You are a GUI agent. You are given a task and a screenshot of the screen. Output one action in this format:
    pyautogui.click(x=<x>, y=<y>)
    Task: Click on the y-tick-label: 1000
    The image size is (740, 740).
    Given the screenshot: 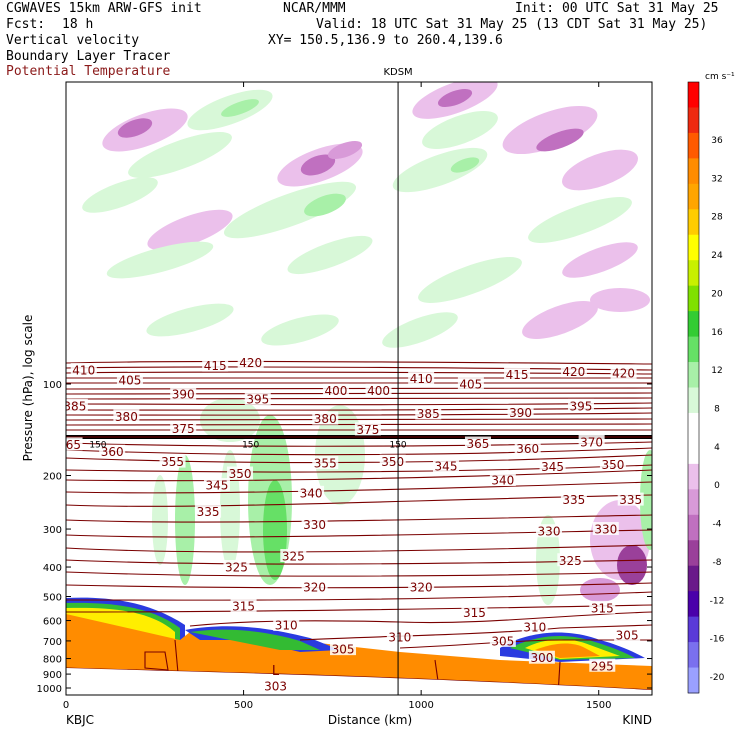 What is the action you would take?
    pyautogui.click(x=49, y=689)
    